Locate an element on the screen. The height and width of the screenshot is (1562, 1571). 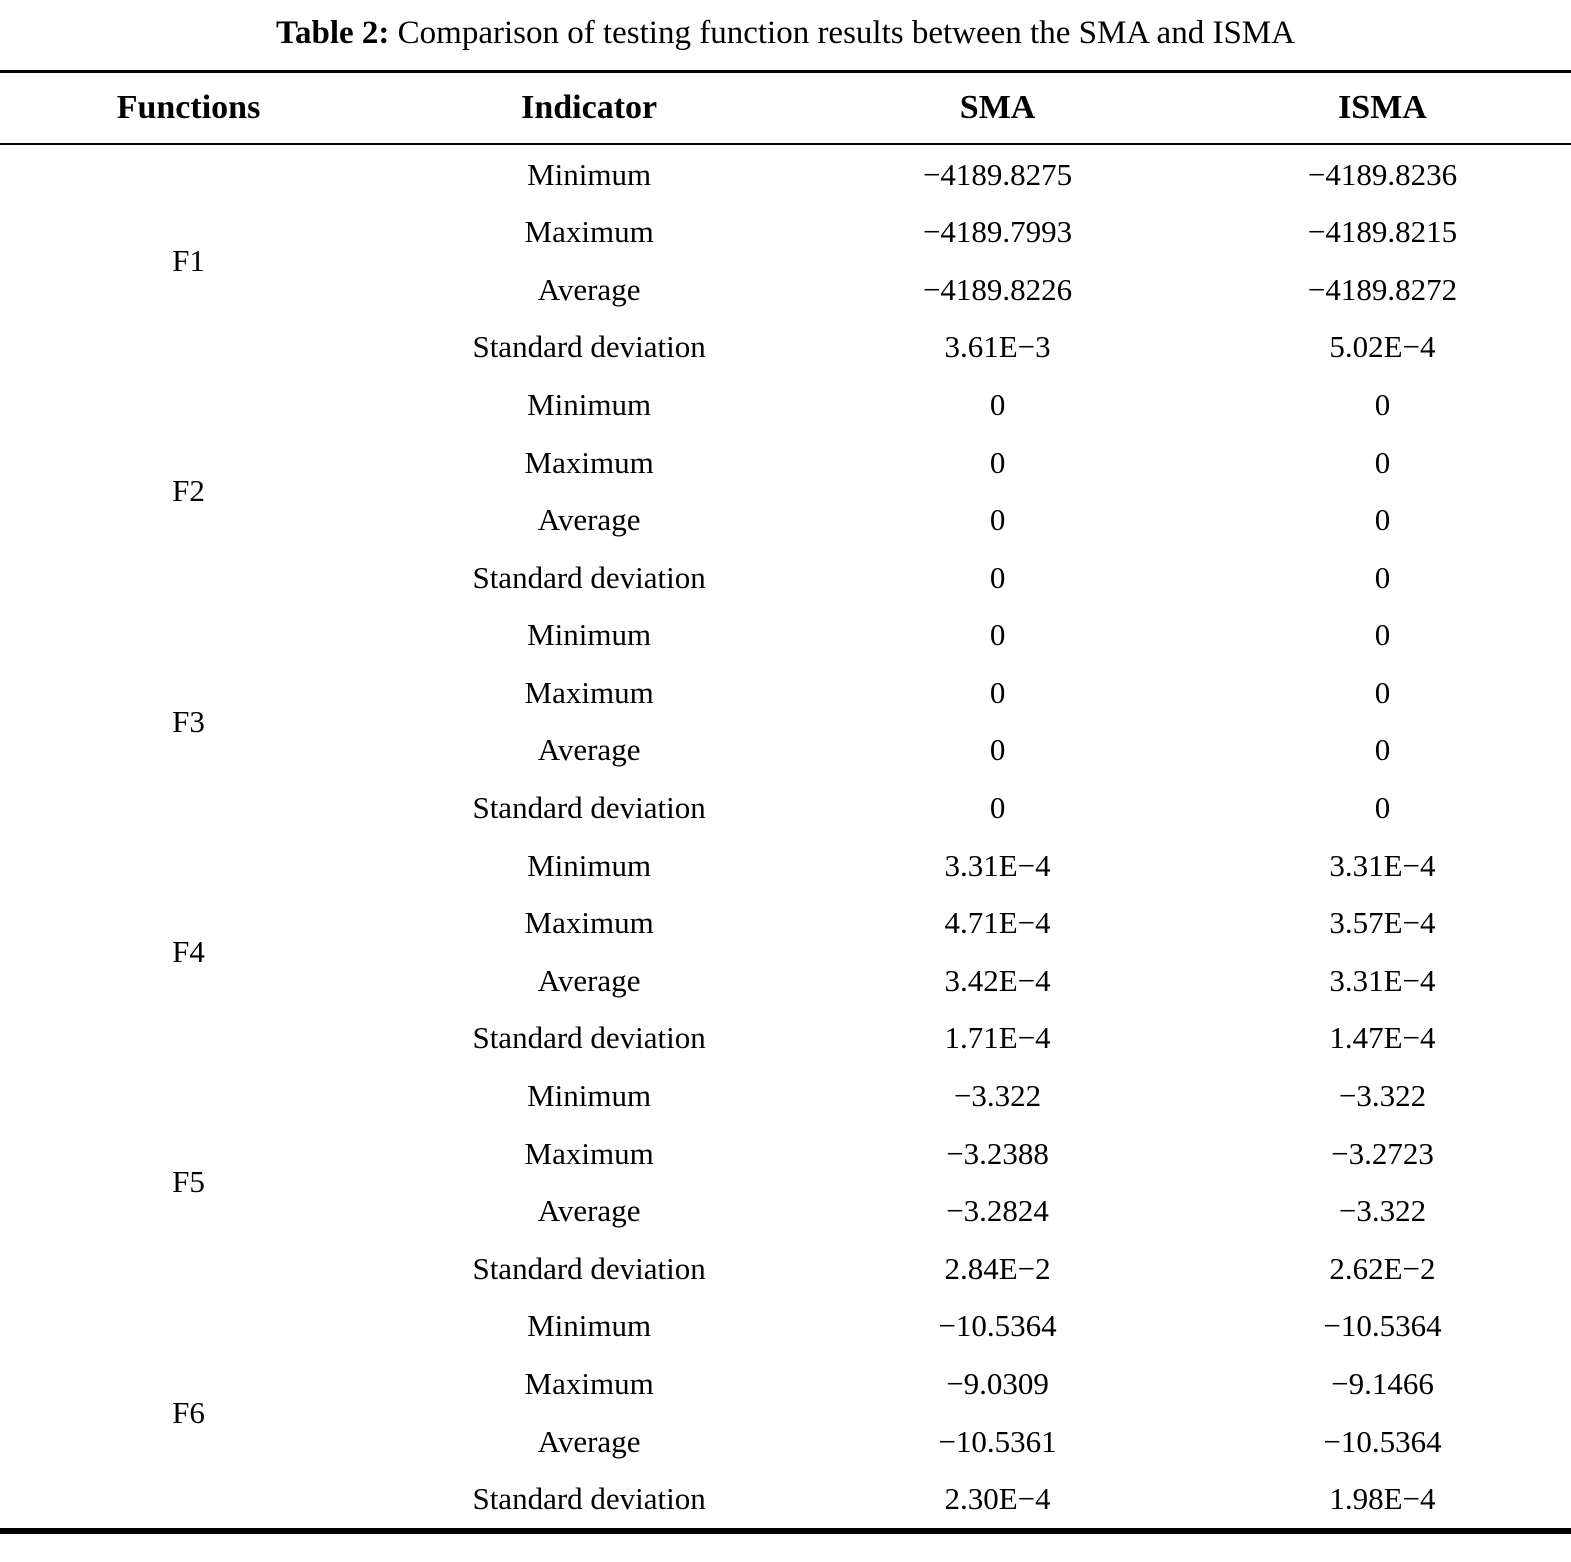
table-row: Average −4189.8226 −4189.8272 is located at coordinates (785, 289).